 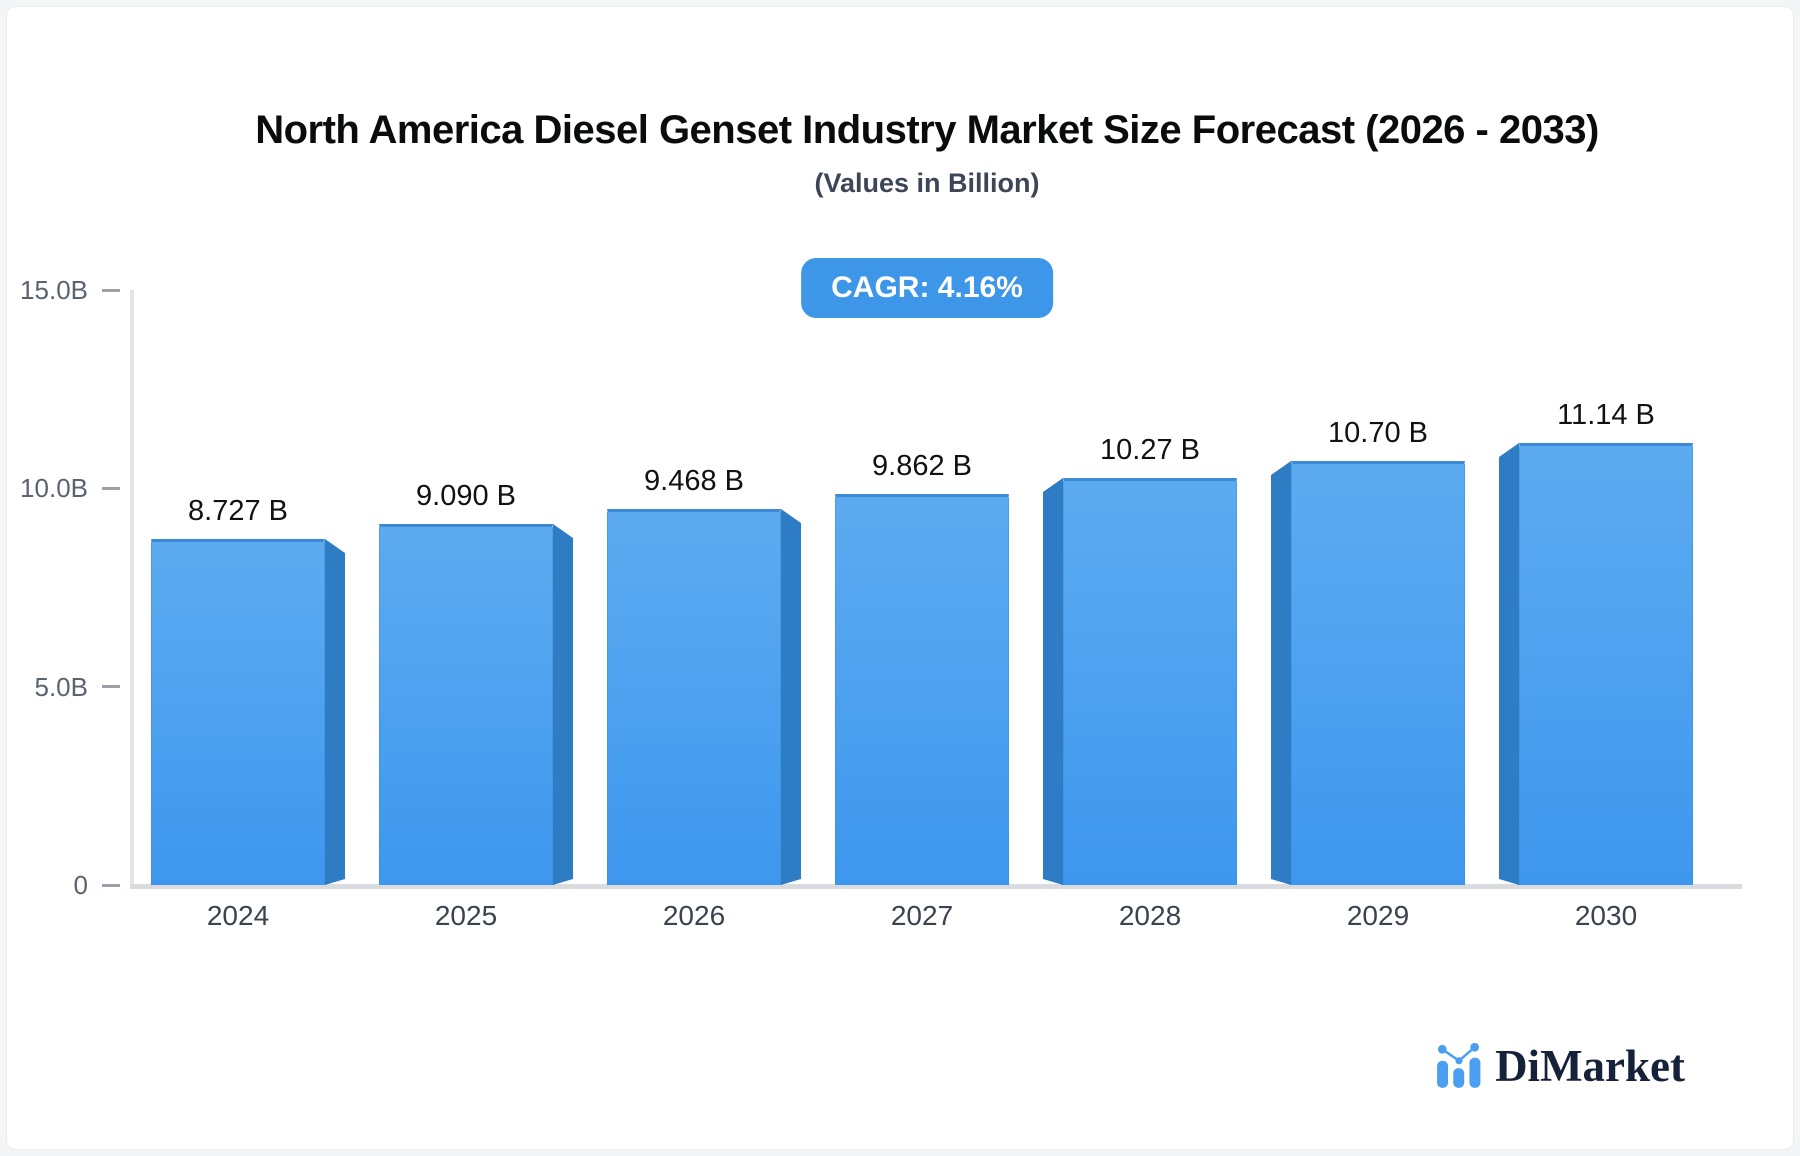 What do you see at coordinates (563, 704) in the screenshot?
I see `bar-side-face-2025` at bounding box center [563, 704].